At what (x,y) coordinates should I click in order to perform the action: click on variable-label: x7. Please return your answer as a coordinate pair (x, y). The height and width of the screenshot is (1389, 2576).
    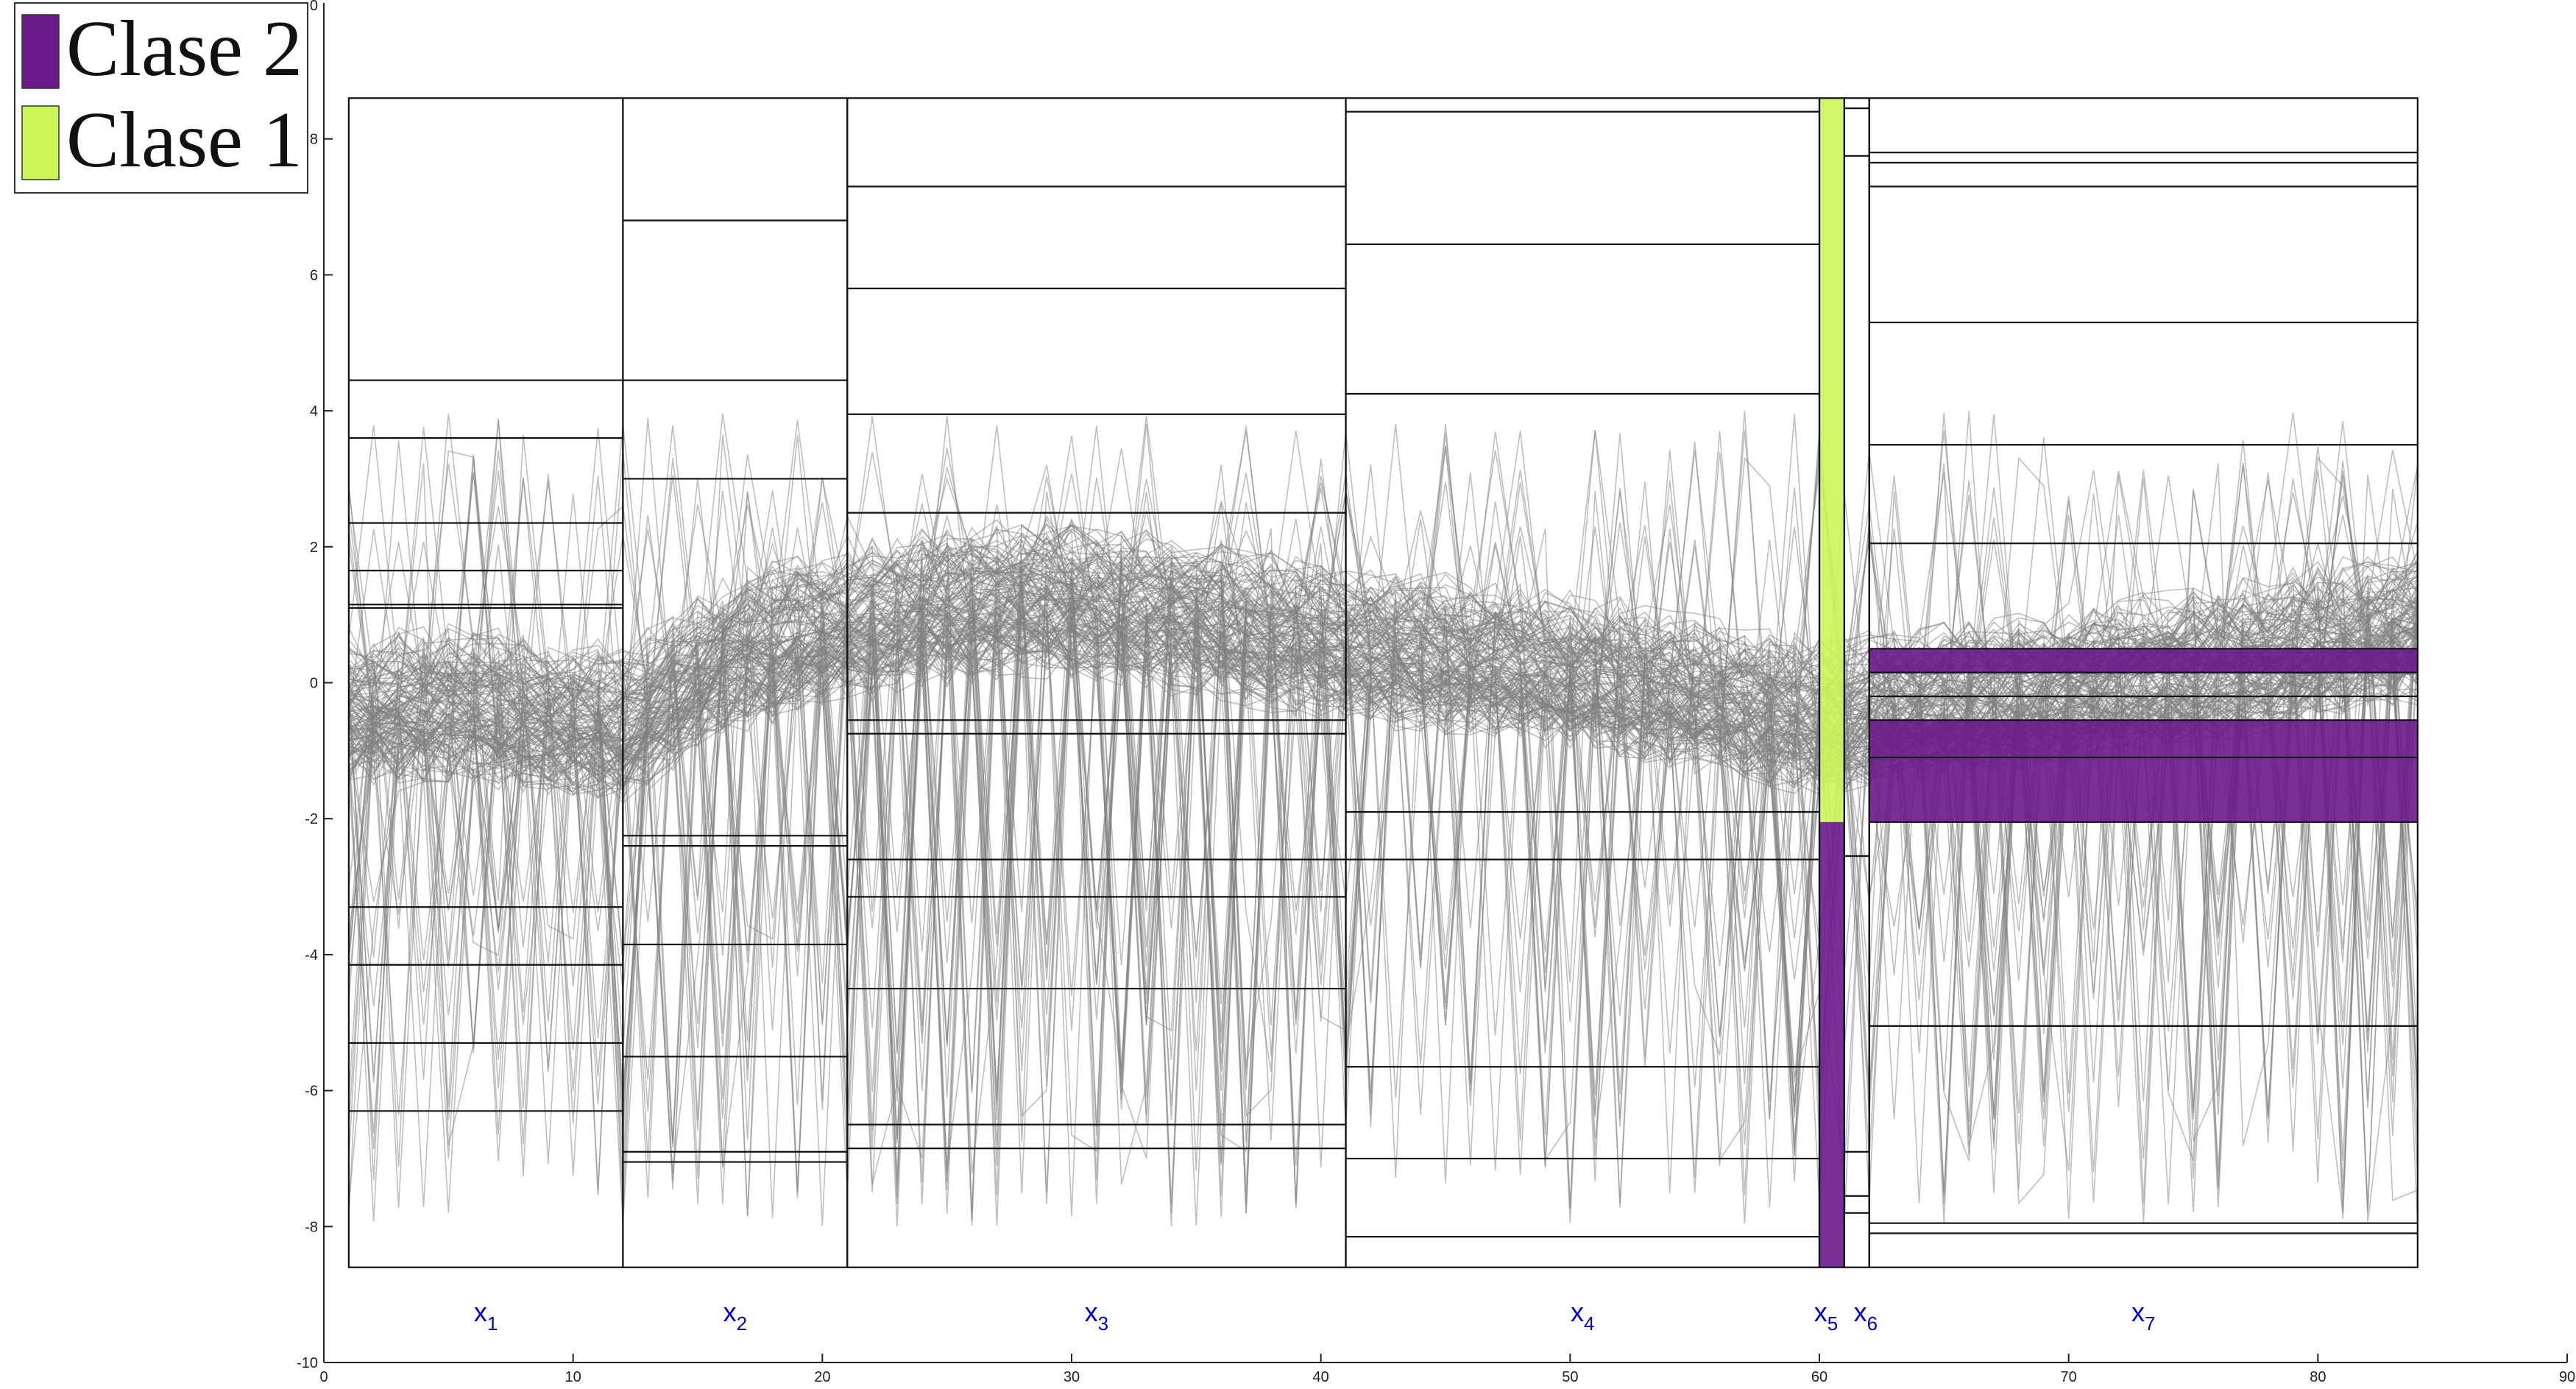
    Looking at the image, I should click on (2143, 1316).